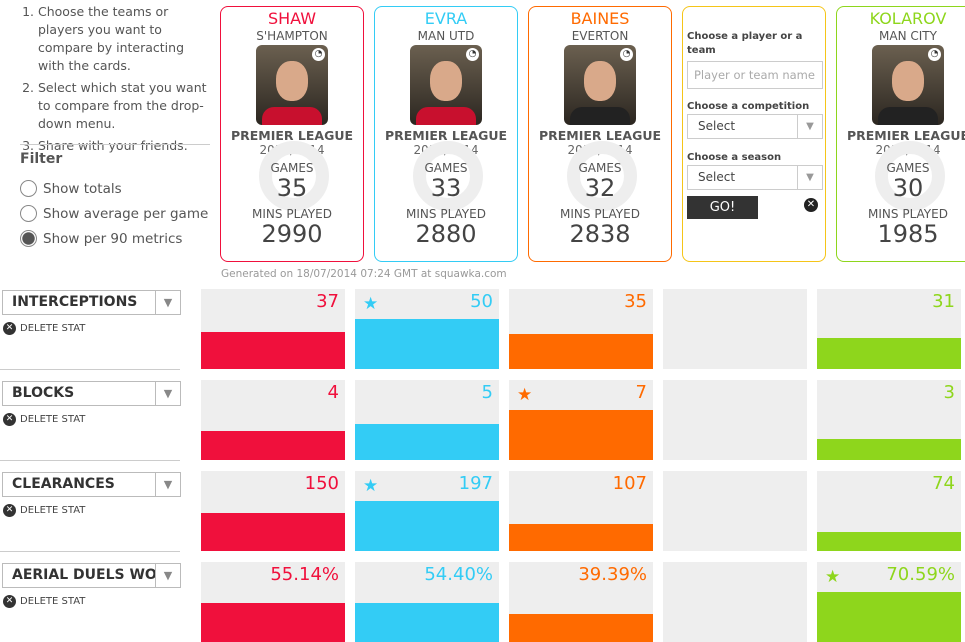  What do you see at coordinates (629, 483) in the screenshot?
I see `stat-value: 107` at bounding box center [629, 483].